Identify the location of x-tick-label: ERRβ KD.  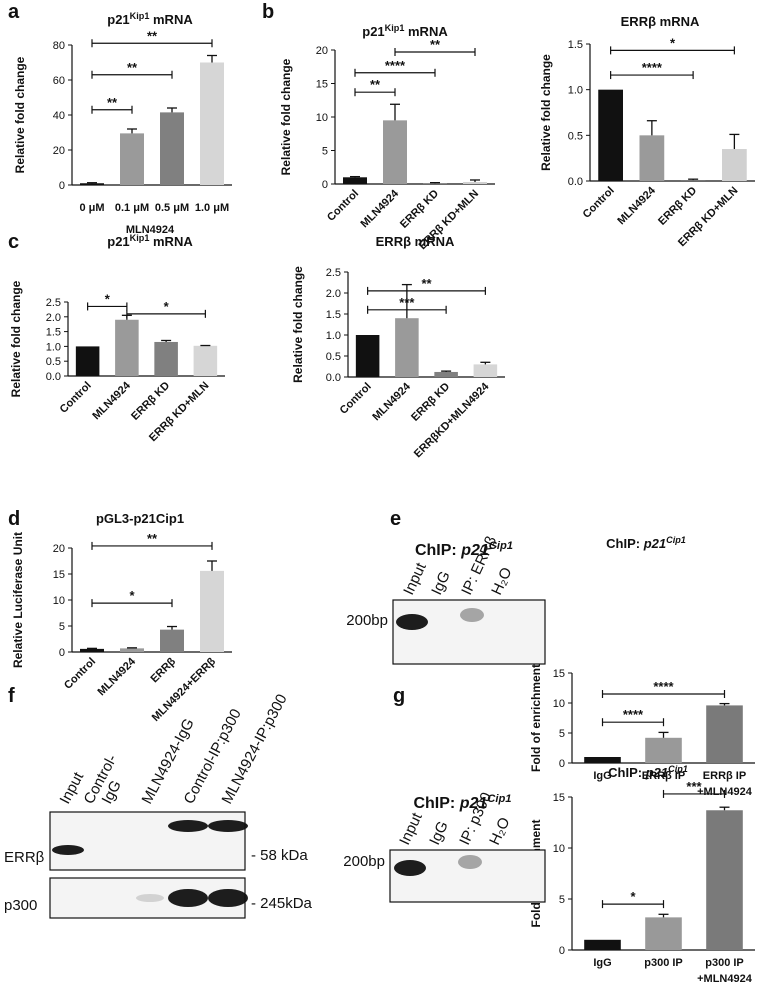
(677, 206).